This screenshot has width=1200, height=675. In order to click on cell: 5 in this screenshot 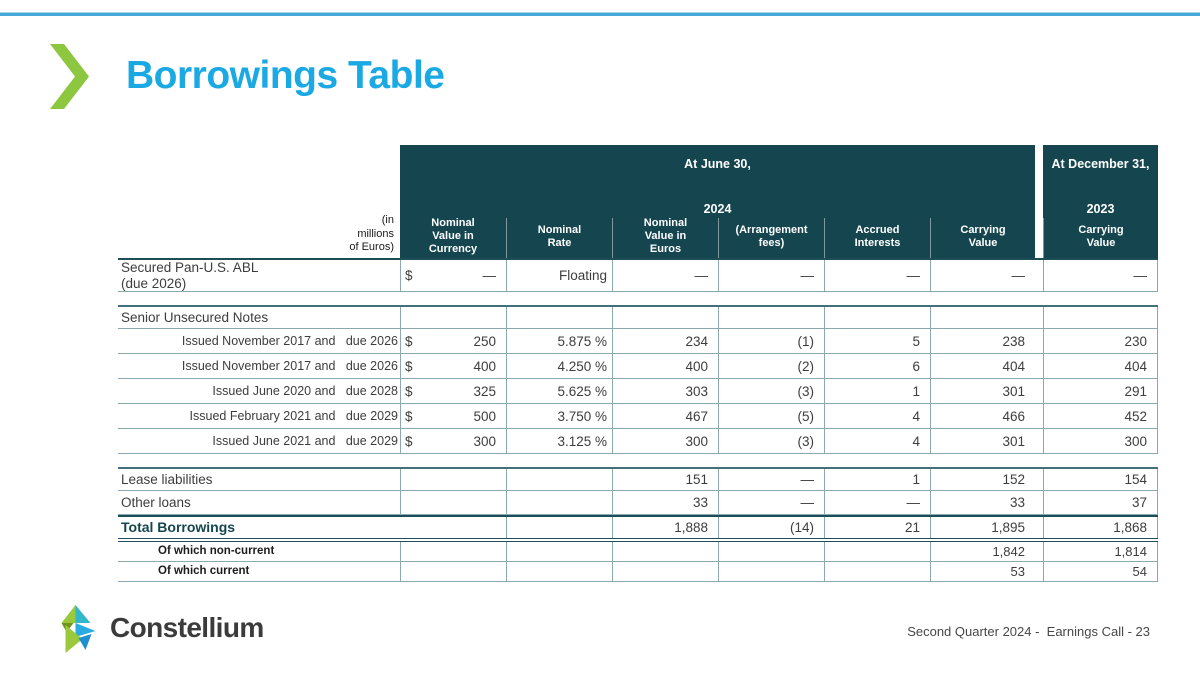, I will do `click(877, 341)`.